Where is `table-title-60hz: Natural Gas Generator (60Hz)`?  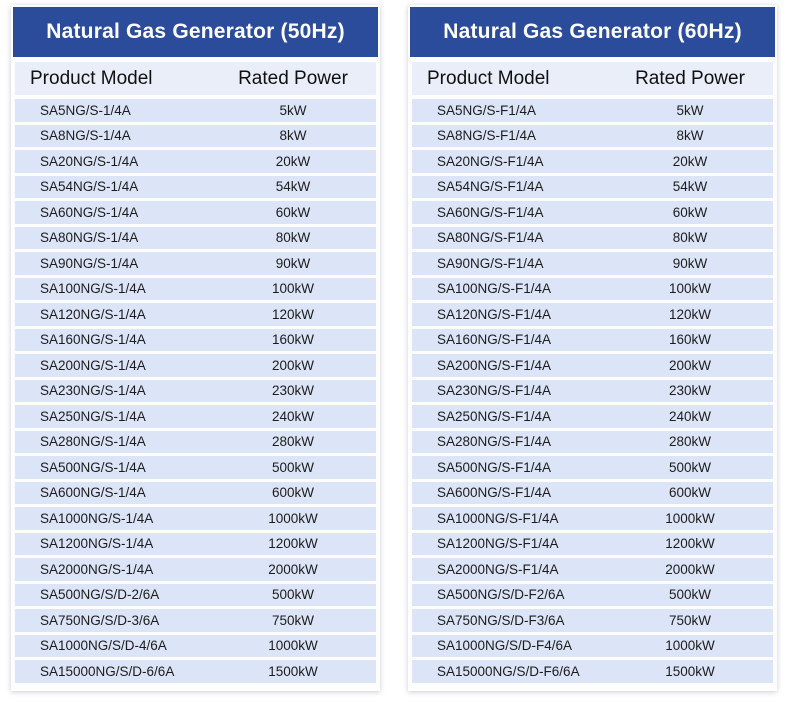
table-title-60hz: Natural Gas Generator (60Hz) is located at coordinates (592, 32).